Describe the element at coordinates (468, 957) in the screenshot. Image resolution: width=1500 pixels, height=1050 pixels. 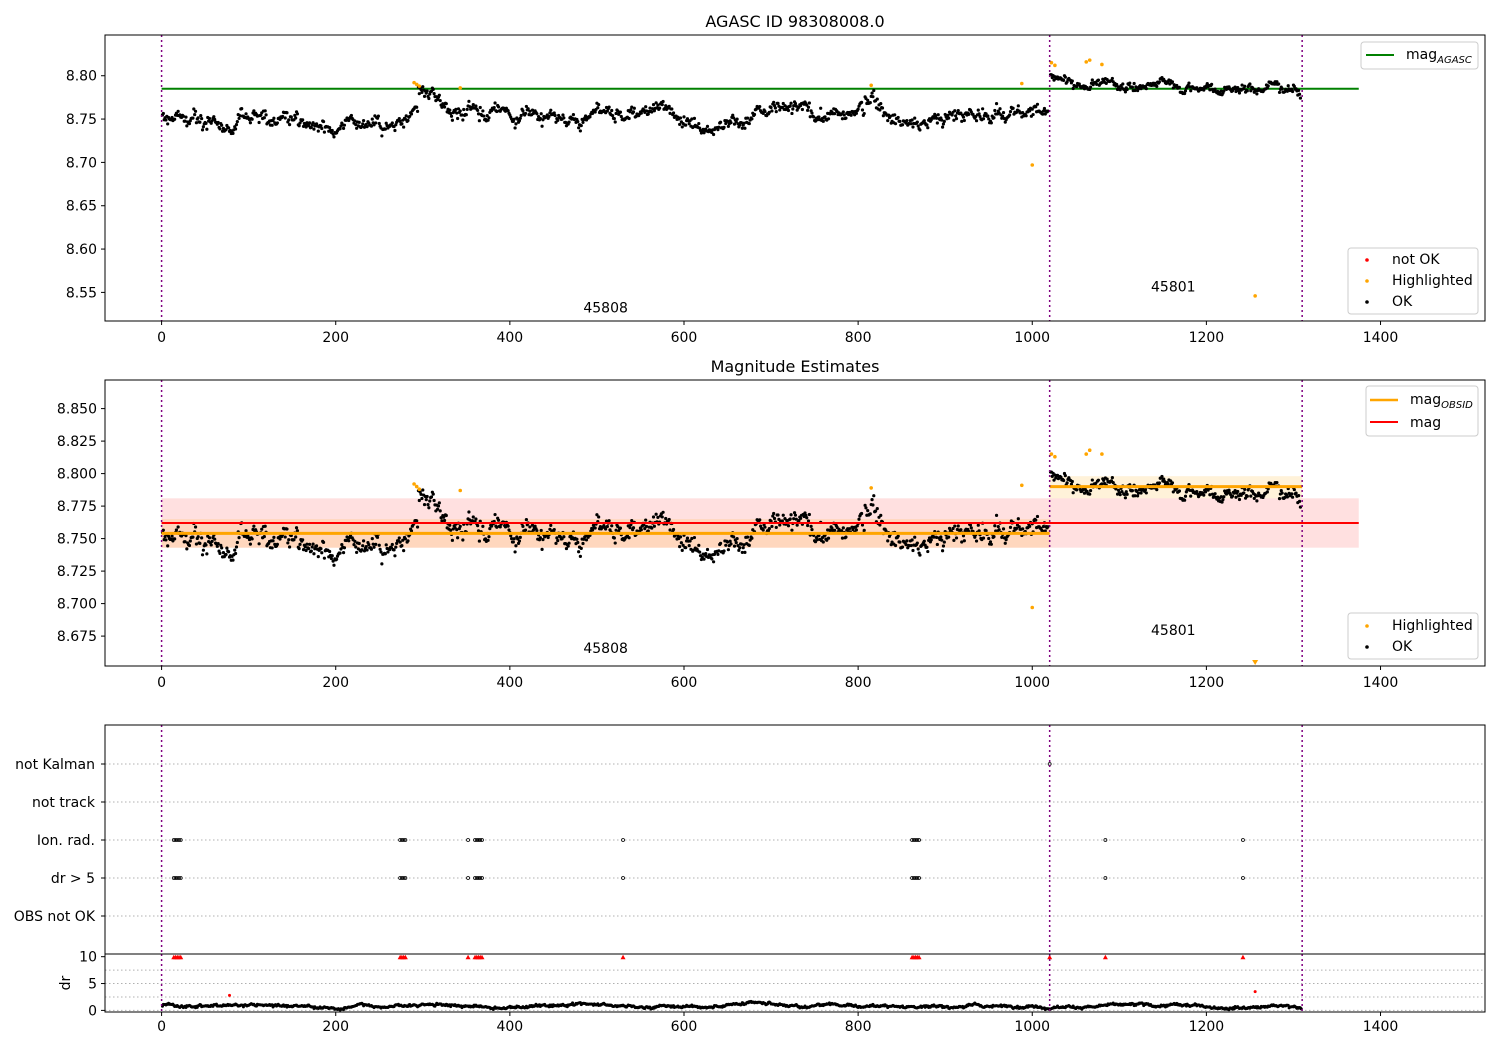
I see `dr-clipped-point` at that location.